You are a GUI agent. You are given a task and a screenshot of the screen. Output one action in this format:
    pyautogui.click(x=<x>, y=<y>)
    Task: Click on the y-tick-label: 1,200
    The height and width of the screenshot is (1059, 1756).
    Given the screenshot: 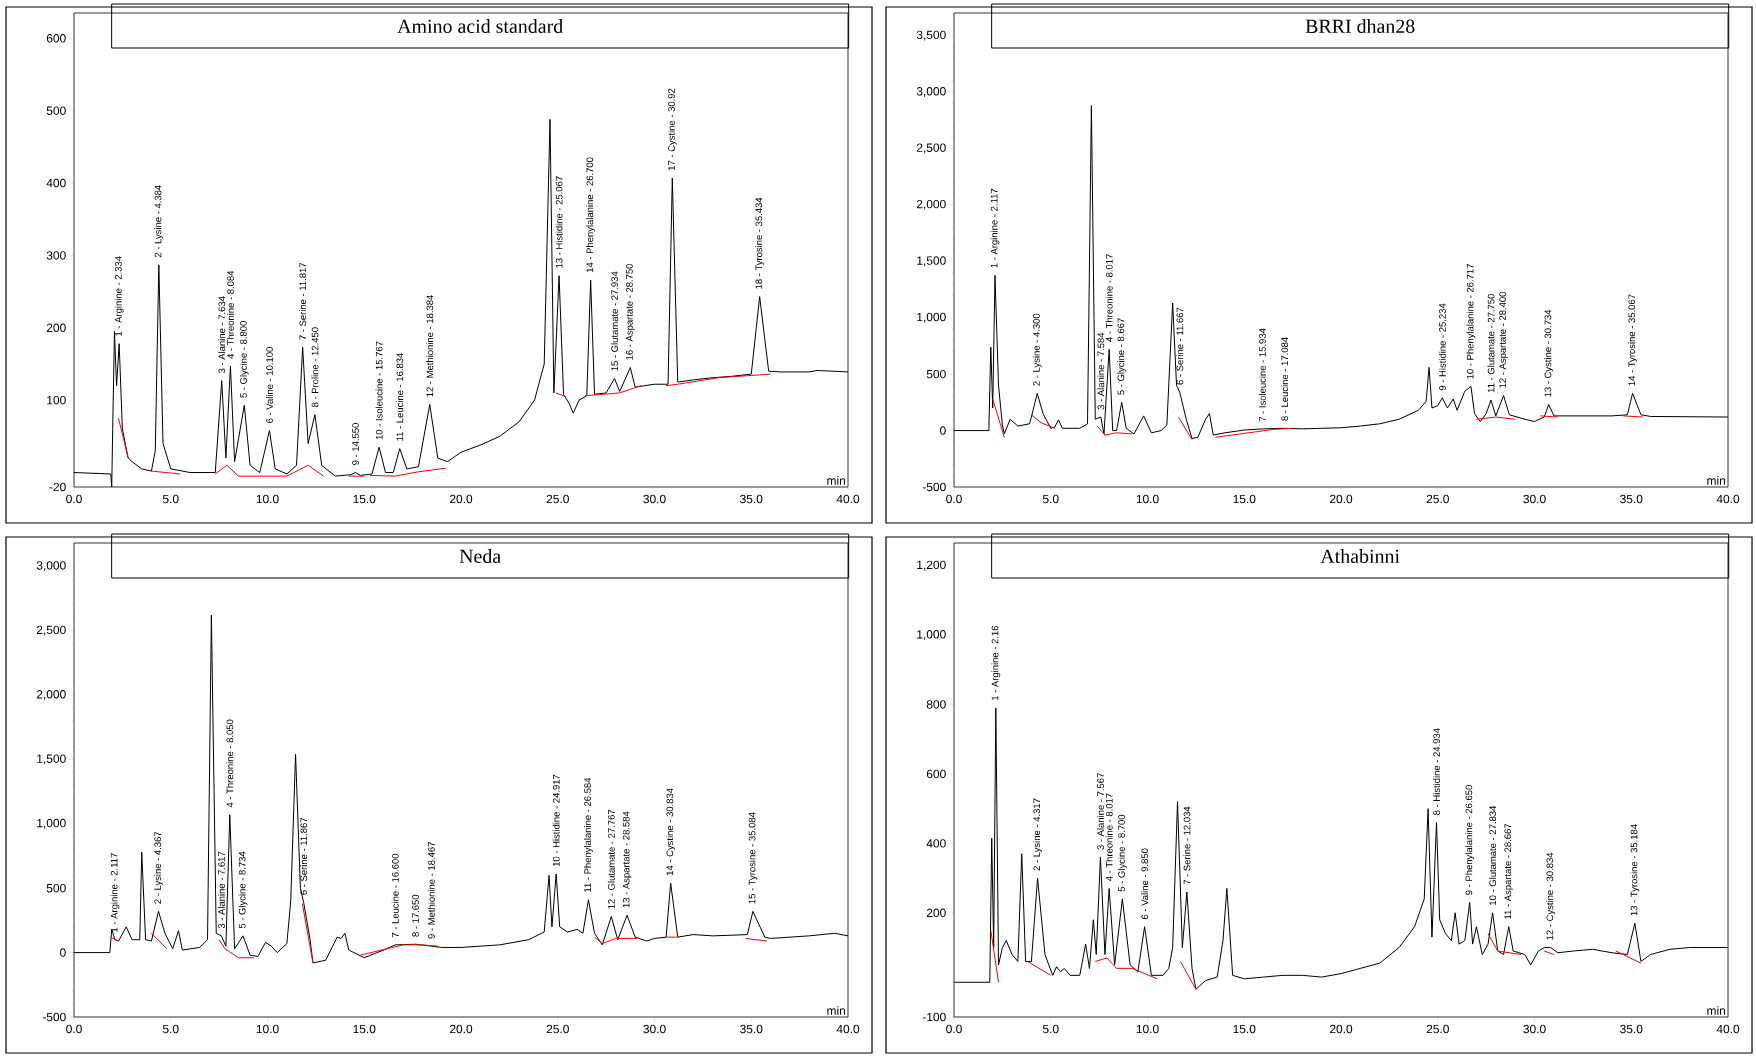 What is the action you would take?
    pyautogui.click(x=931, y=565)
    